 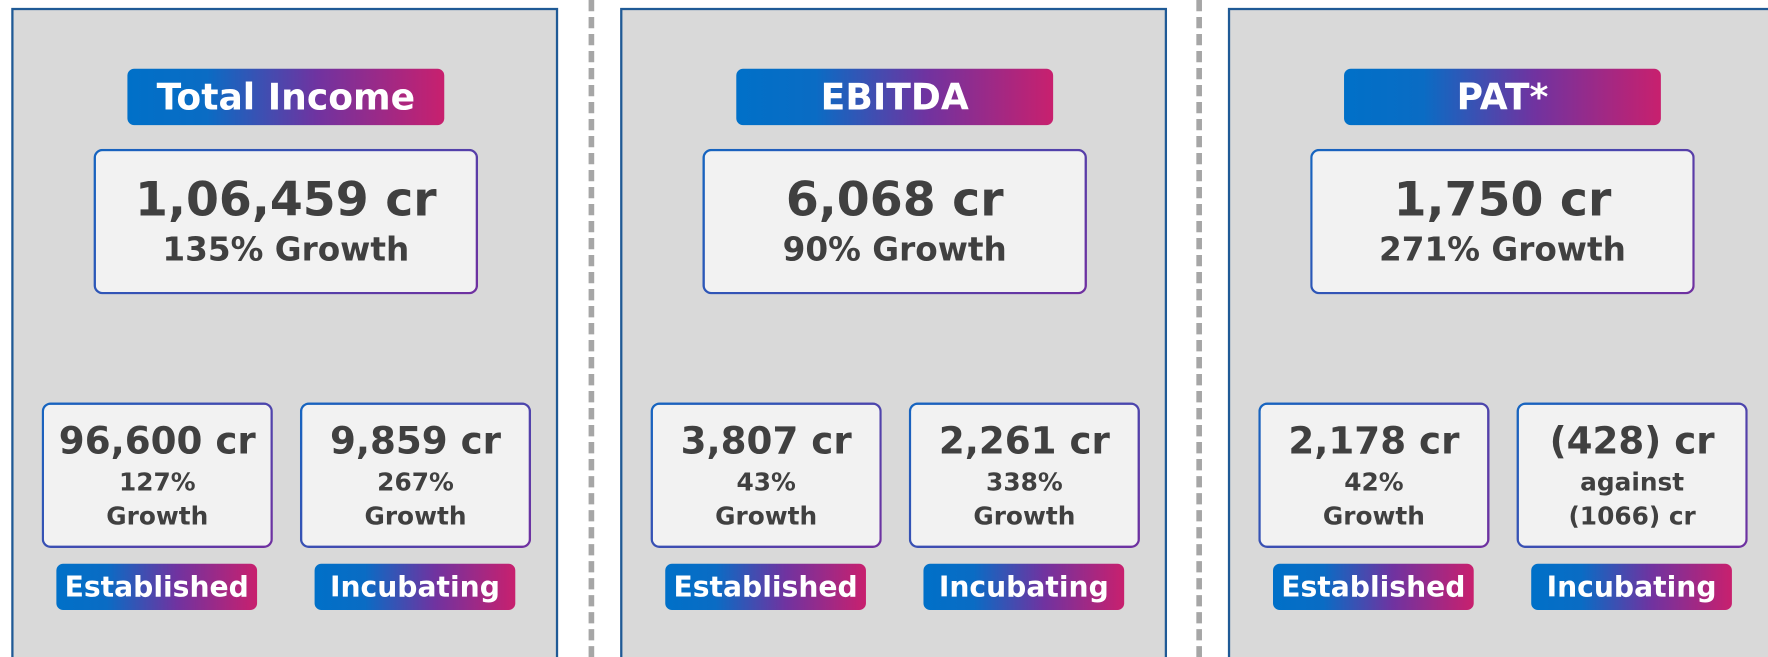 What do you see at coordinates (415, 440) in the screenshot?
I see `segment-value: 9,859 cr` at bounding box center [415, 440].